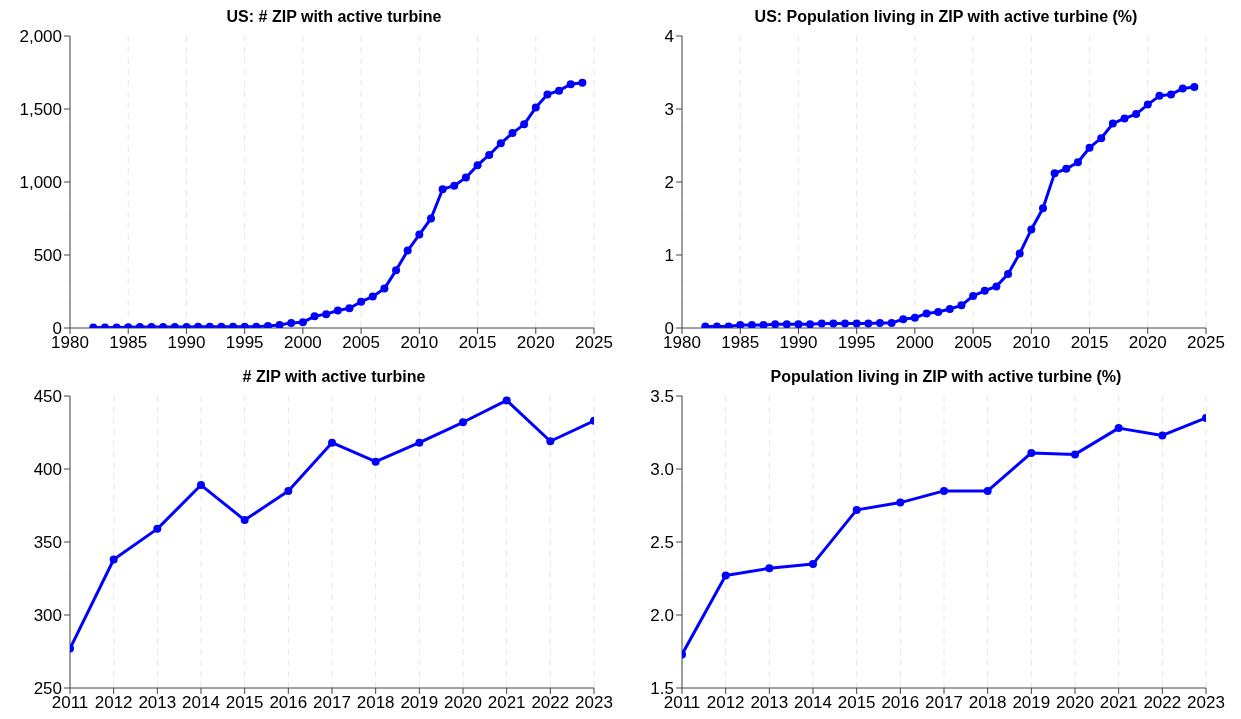  Describe the element at coordinates (669, 37) in the screenshot. I see `y-tick-label: 4` at that location.